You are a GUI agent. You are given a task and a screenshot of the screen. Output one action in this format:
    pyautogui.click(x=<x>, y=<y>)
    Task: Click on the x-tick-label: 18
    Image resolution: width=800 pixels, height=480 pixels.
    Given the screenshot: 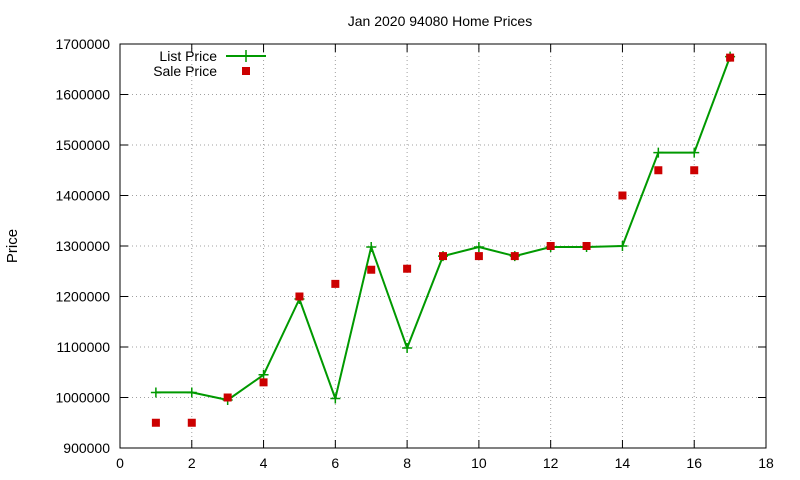 What is the action you would take?
    pyautogui.click(x=766, y=463)
    